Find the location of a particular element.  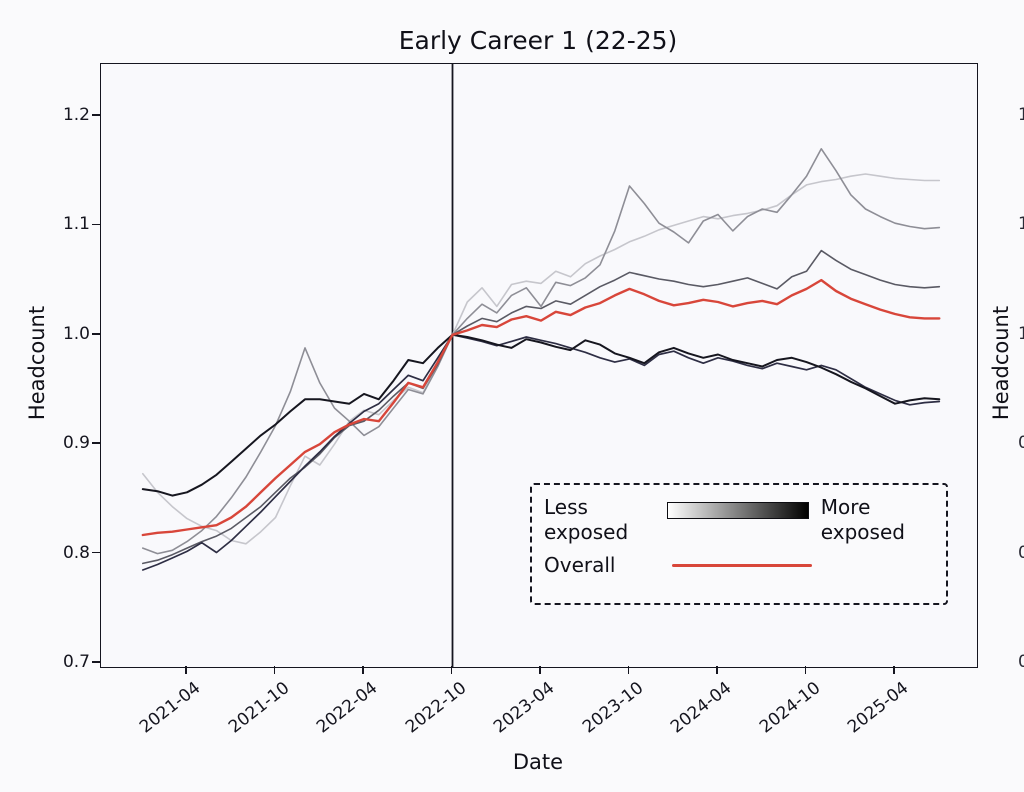

legend-overall-row: Overall is located at coordinates (739, 565).